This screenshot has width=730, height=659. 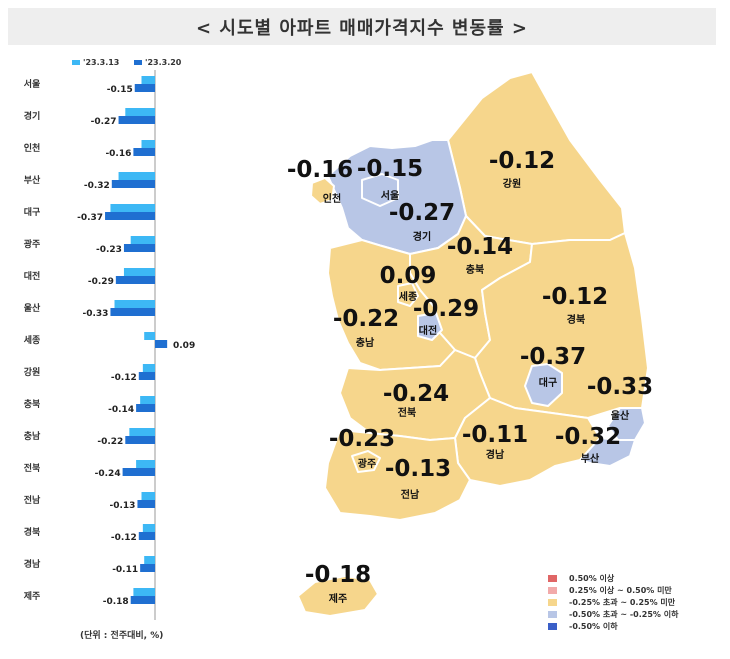 I want to click on category-label: 경기, so click(x=32, y=116).